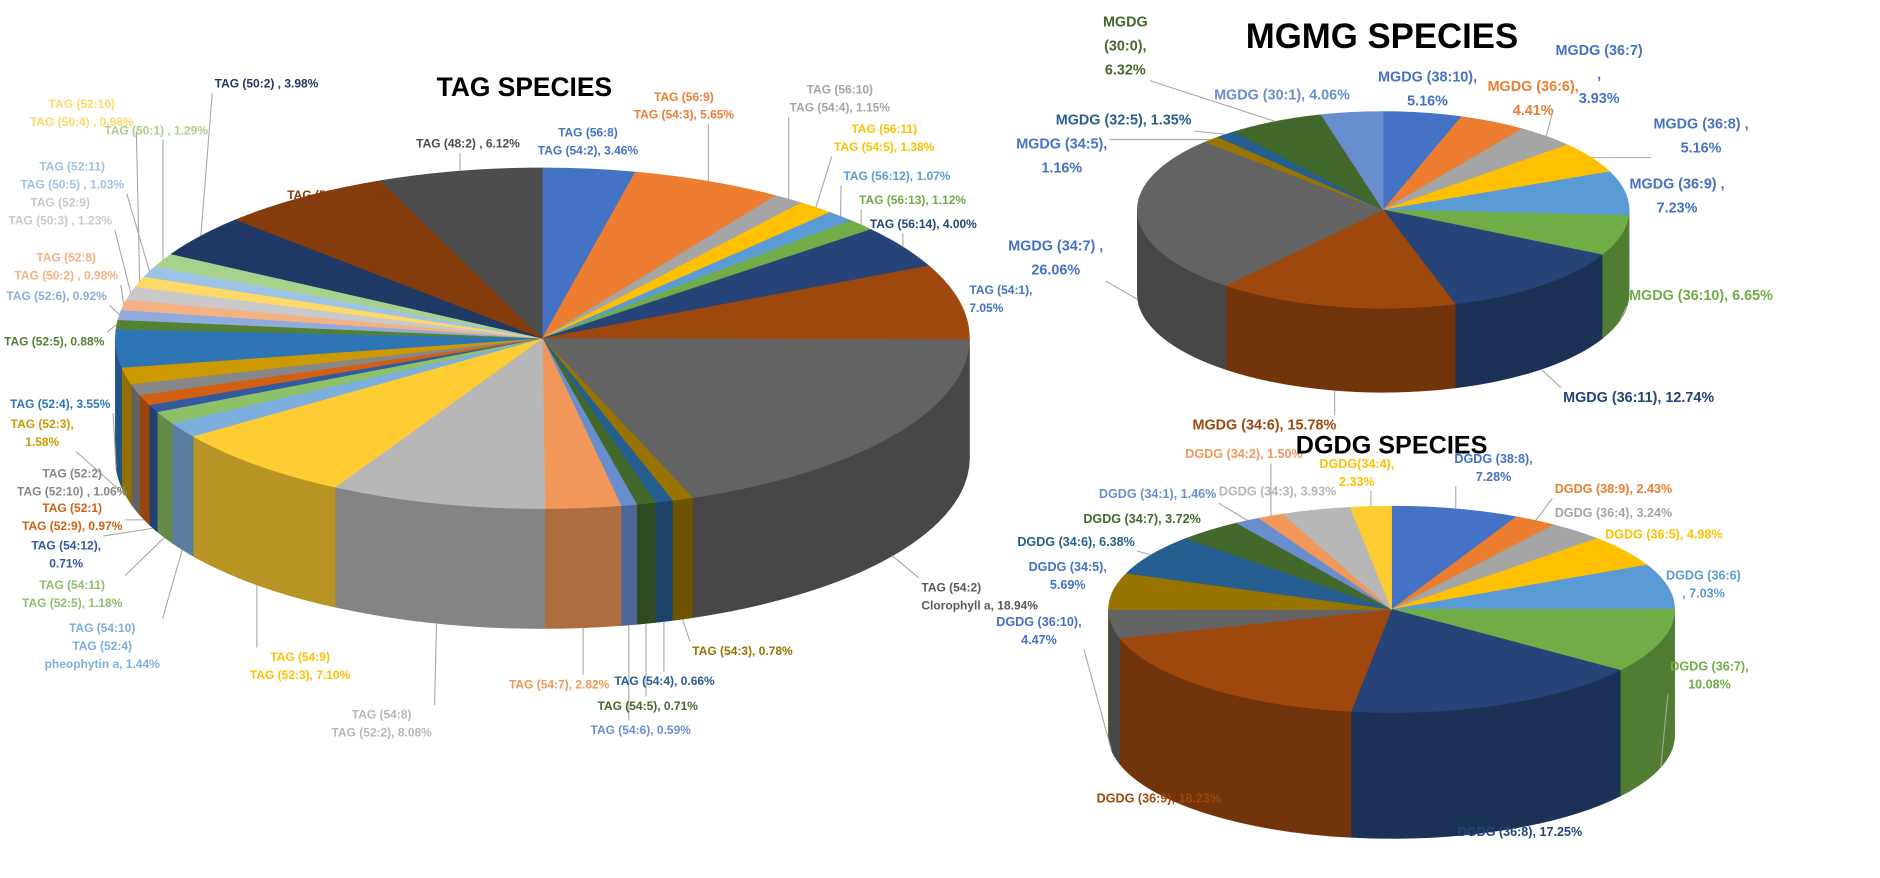 The width and height of the screenshot is (1880, 878). I want to click on pie-tops, so click(1383, 210).